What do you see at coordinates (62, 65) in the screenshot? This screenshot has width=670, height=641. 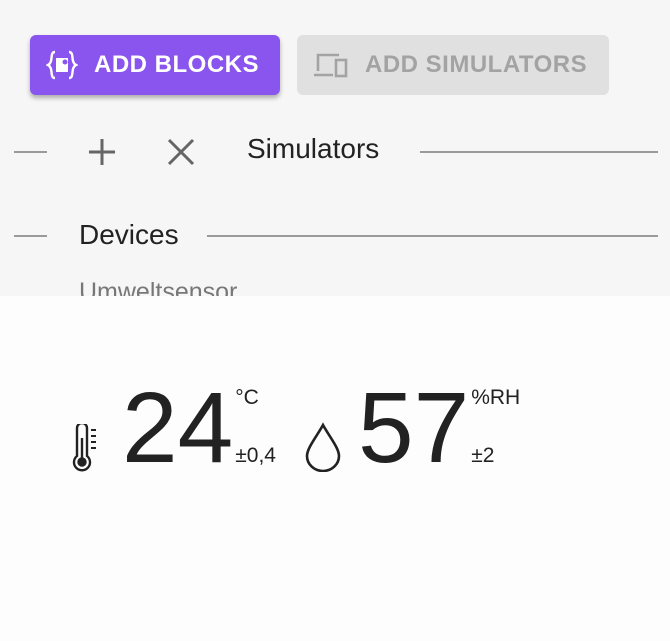 I see `code-braces-puzzle-icon` at bounding box center [62, 65].